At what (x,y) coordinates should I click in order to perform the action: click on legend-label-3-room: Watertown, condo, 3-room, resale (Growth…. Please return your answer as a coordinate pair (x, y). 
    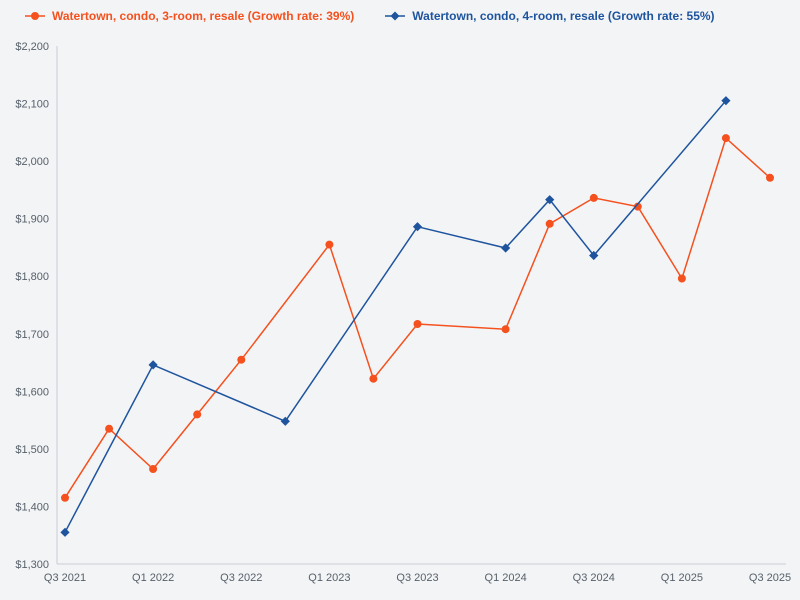
    Looking at the image, I should click on (203, 16).